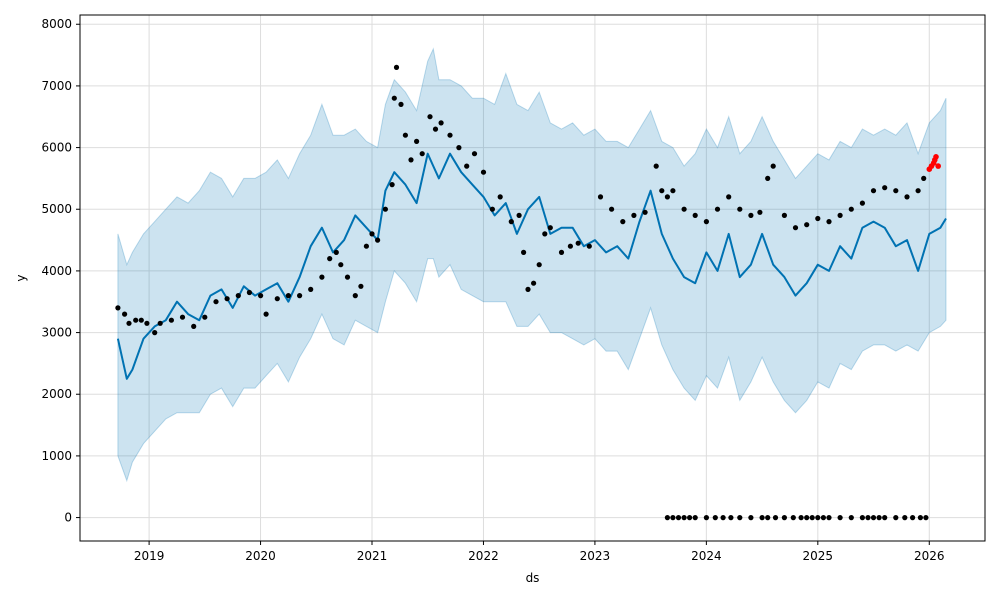 The width and height of the screenshot is (1000, 600). I want to click on y-tick-label: 4000, so click(56, 271).